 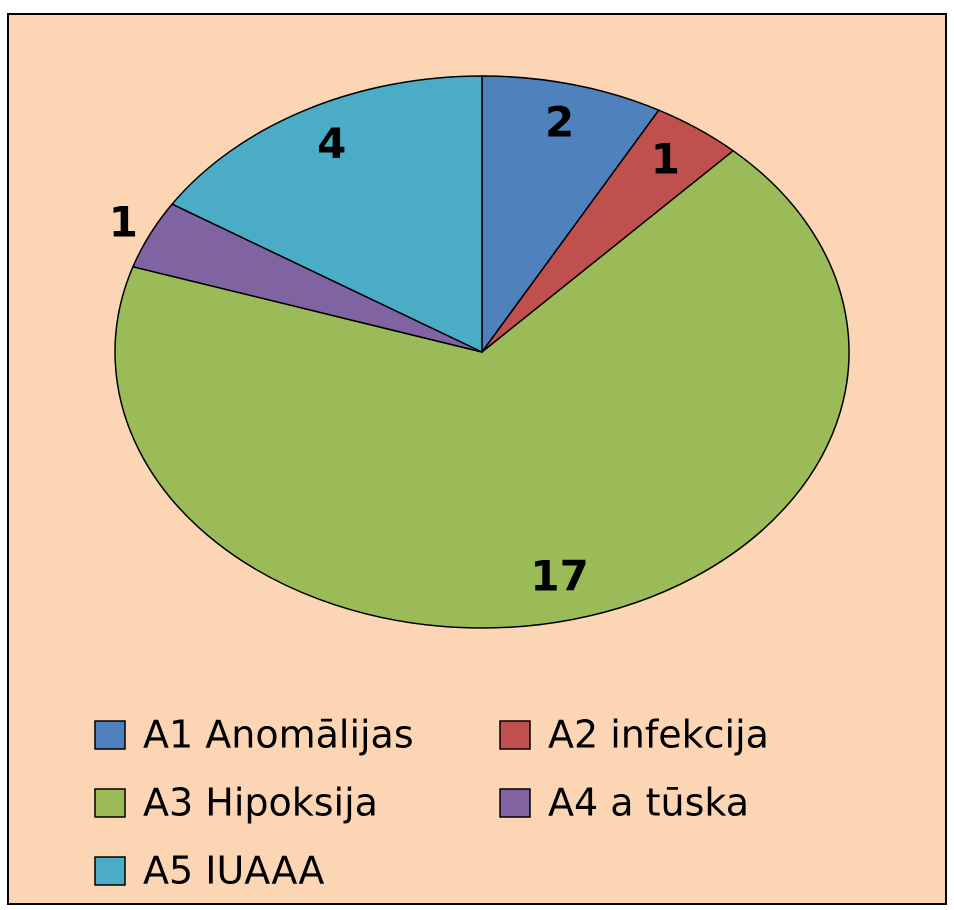 I want to click on data-label: 17, so click(x=559, y=576).